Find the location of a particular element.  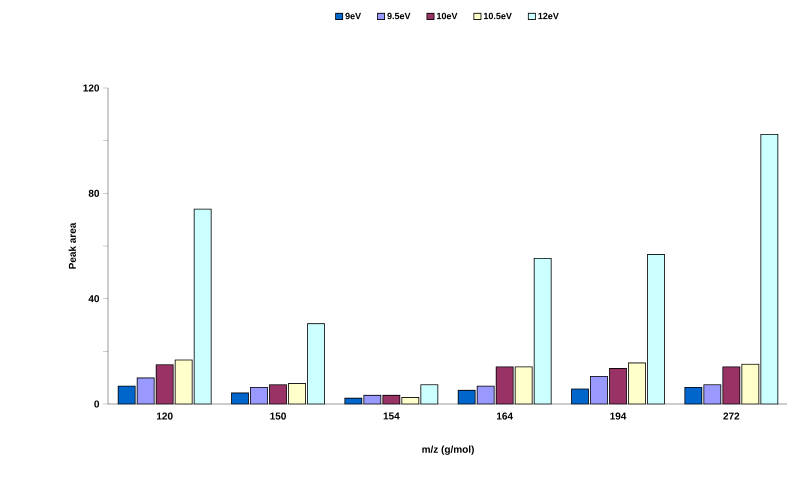

x-tick-label: 194 is located at coordinates (618, 416).